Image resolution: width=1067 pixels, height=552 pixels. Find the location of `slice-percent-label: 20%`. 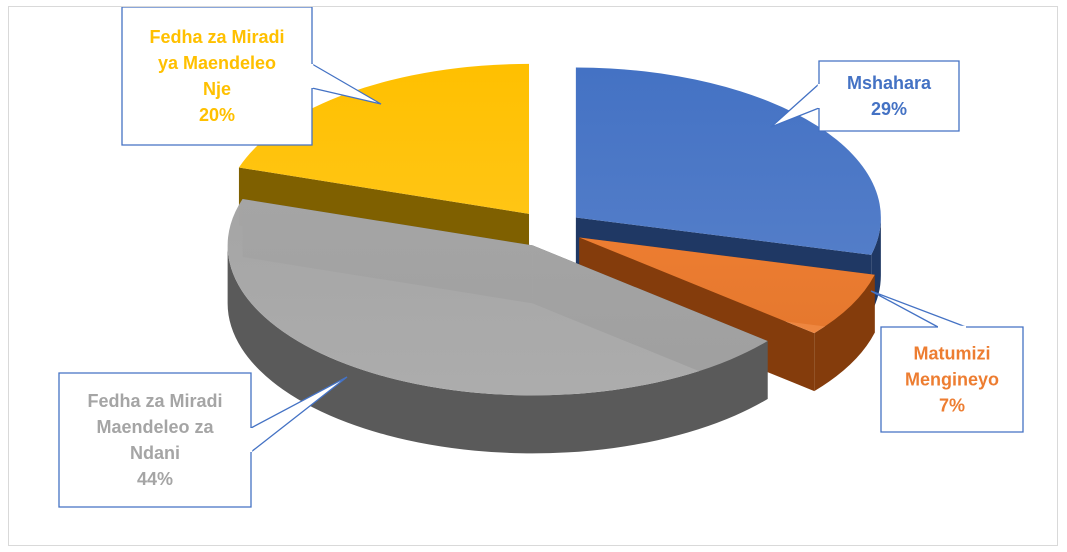

slice-percent-label: 20% is located at coordinates (217, 115).